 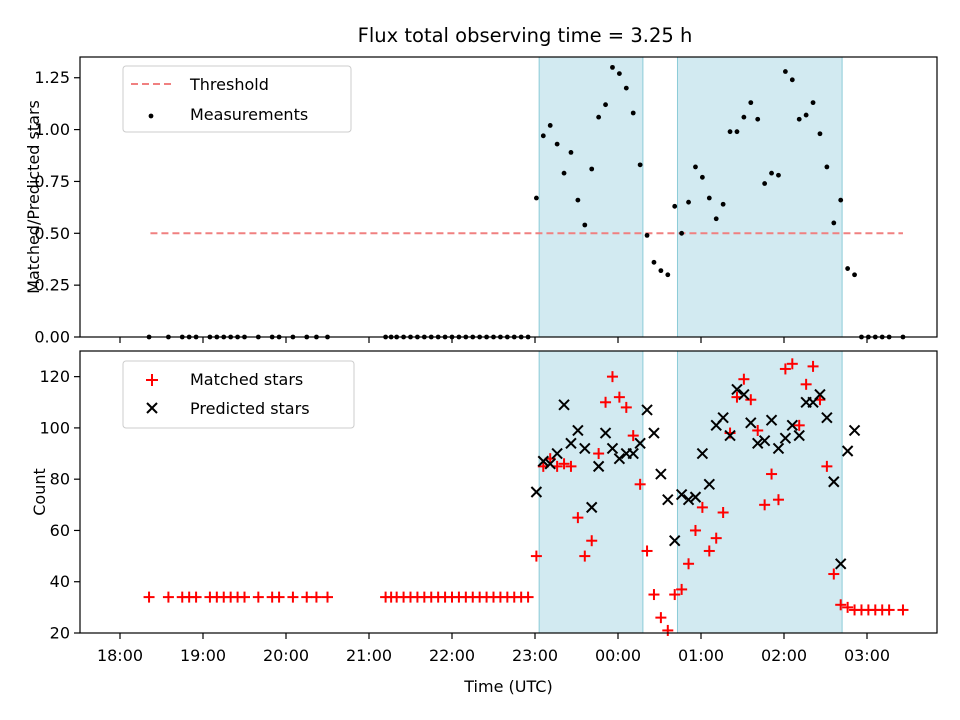 What do you see at coordinates (535, 655) in the screenshot?
I see `x-tick-label: 23:00` at bounding box center [535, 655].